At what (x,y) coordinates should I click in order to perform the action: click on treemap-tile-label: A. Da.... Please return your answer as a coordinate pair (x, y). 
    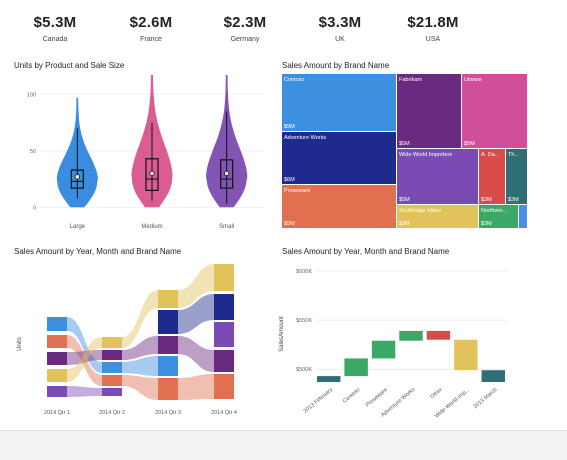
    Looking at the image, I should click on (490, 155).